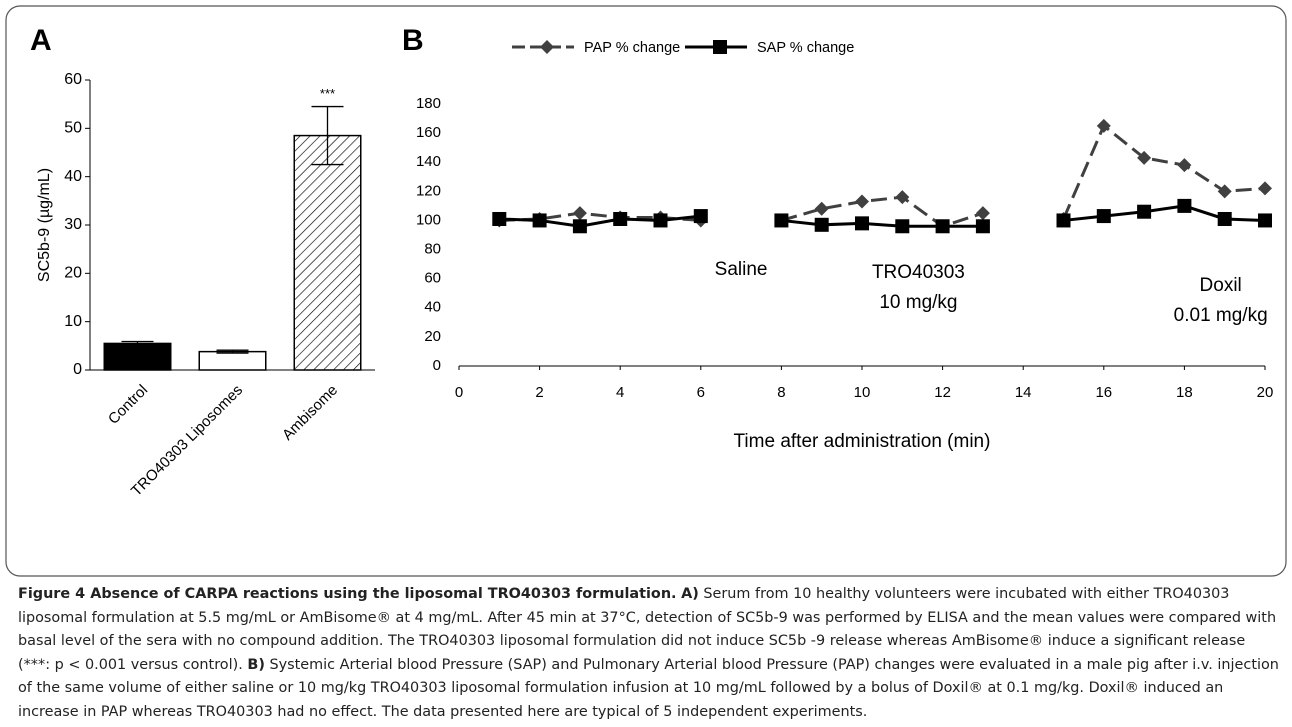 Image resolution: width=1292 pixels, height=727 pixels. What do you see at coordinates (41, 40) in the screenshot?
I see `panel-label: A` at bounding box center [41, 40].